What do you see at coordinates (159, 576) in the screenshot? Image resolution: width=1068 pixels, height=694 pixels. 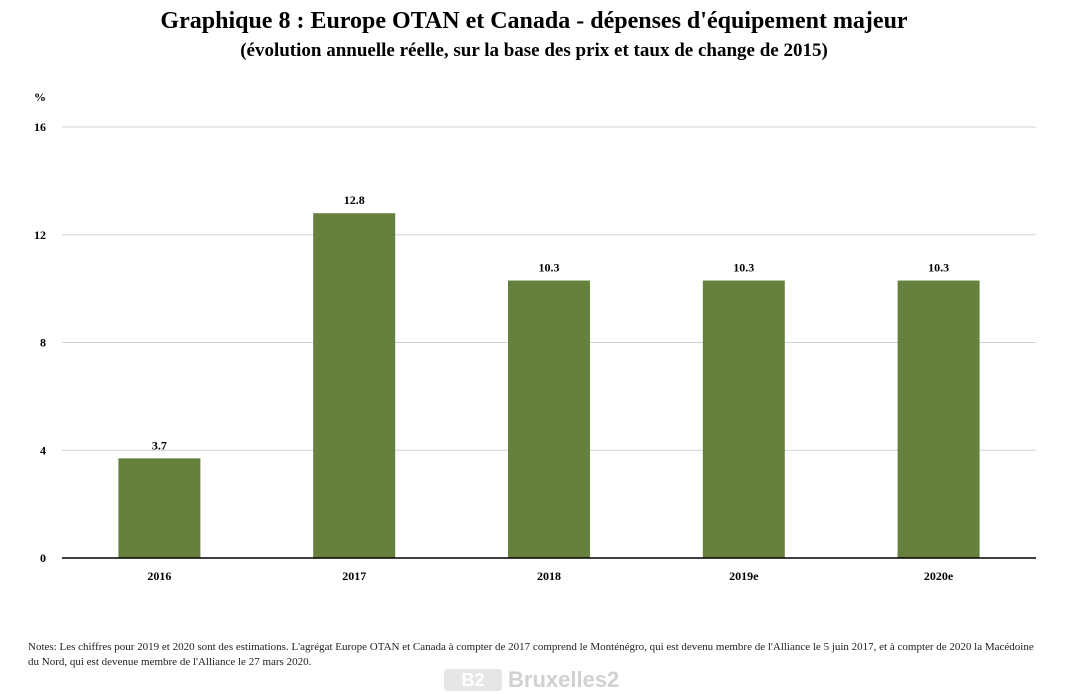 I see `x-tick-label: 2016` at bounding box center [159, 576].